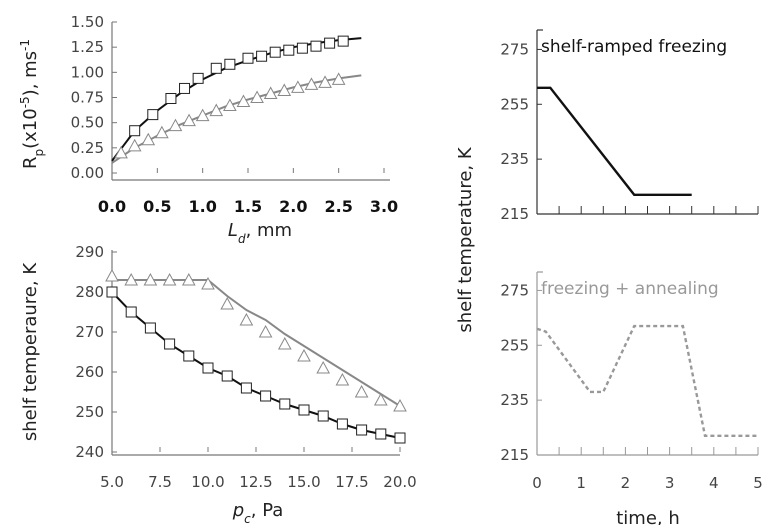  I want to click on x-tick-label: 3, so click(670, 483).